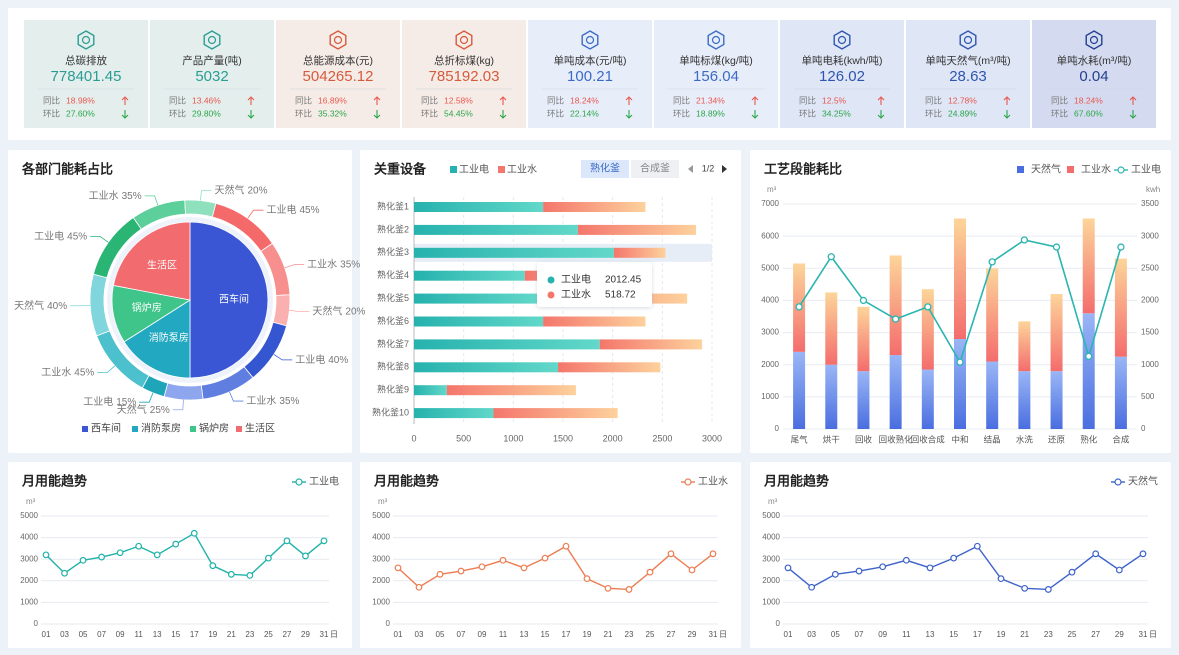  What do you see at coordinates (608, 634) in the screenshot?
I see `x-tick-label: 21` at bounding box center [608, 634].